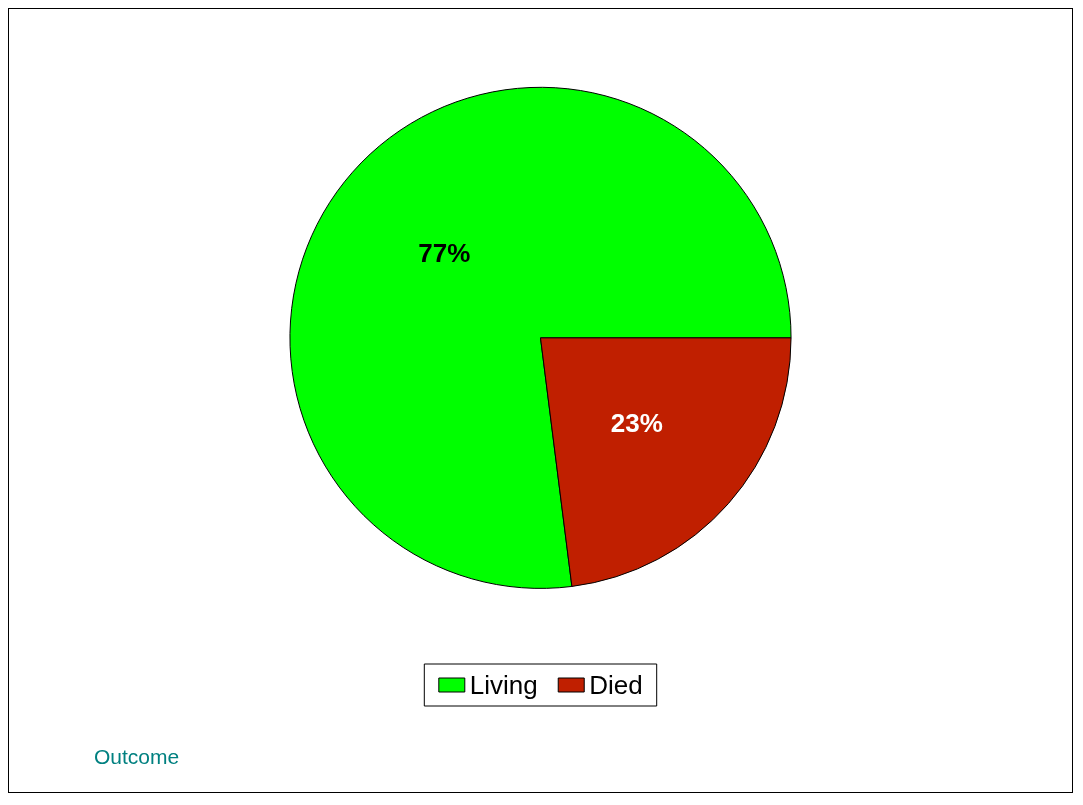  I want to click on data-label: 23%, so click(636, 422).